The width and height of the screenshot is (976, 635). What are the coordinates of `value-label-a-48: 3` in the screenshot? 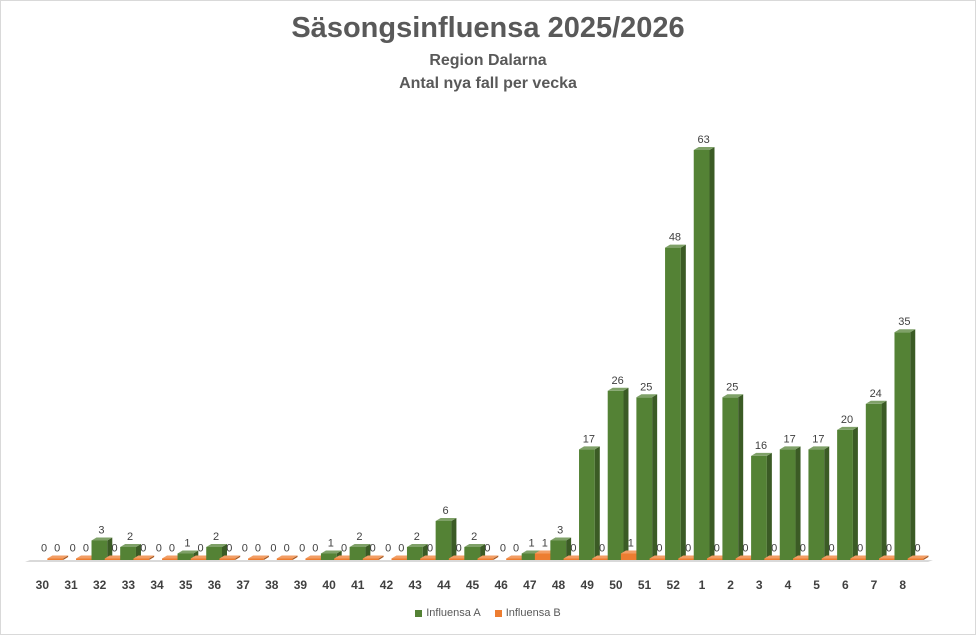 It's located at (560, 530).